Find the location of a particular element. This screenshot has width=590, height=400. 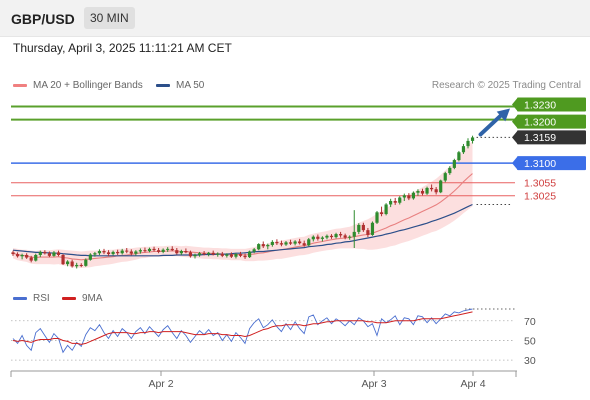

legend-ma20: MA 20 + Bollinger Bands is located at coordinates (78, 85).